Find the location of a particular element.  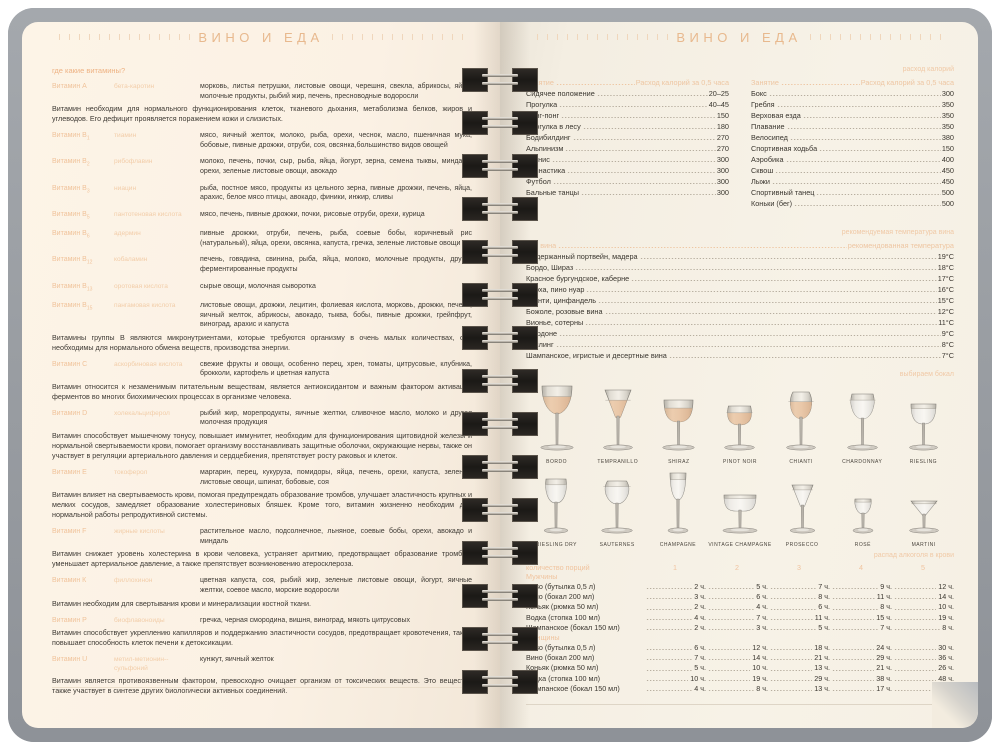

glass-label: SHIRAZ is located at coordinates (679, 462).